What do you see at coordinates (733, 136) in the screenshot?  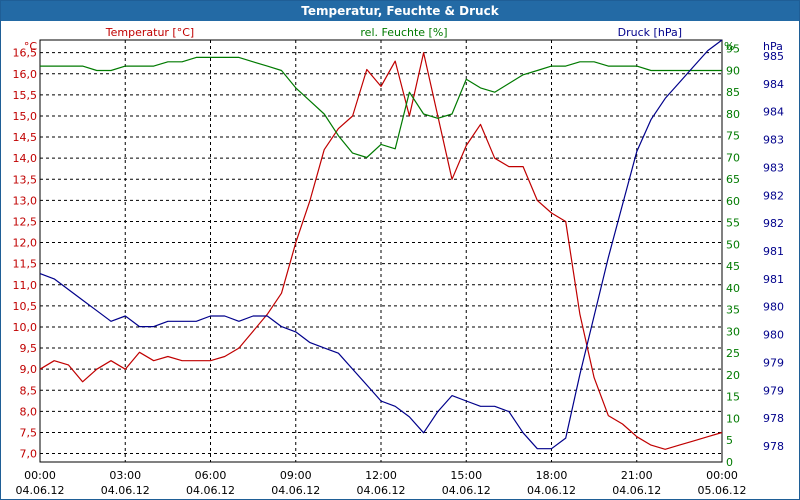 I see `humidity-tick-label: 75` at bounding box center [733, 136].